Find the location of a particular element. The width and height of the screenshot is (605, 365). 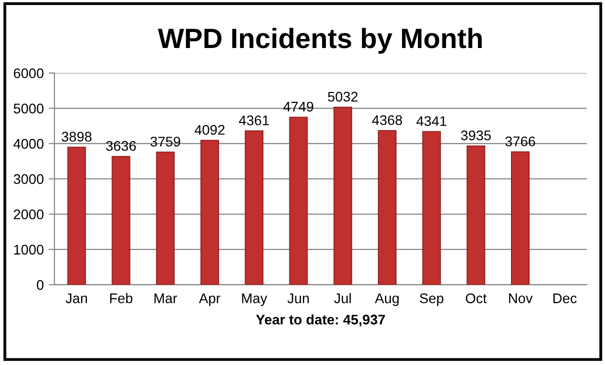

x-tick-label: Nov is located at coordinates (521, 299).